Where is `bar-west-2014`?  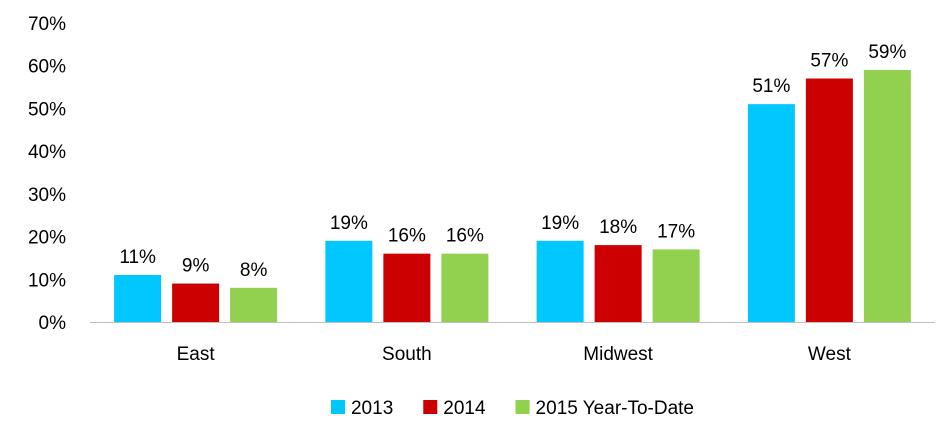 bar-west-2014 is located at coordinates (829, 200).